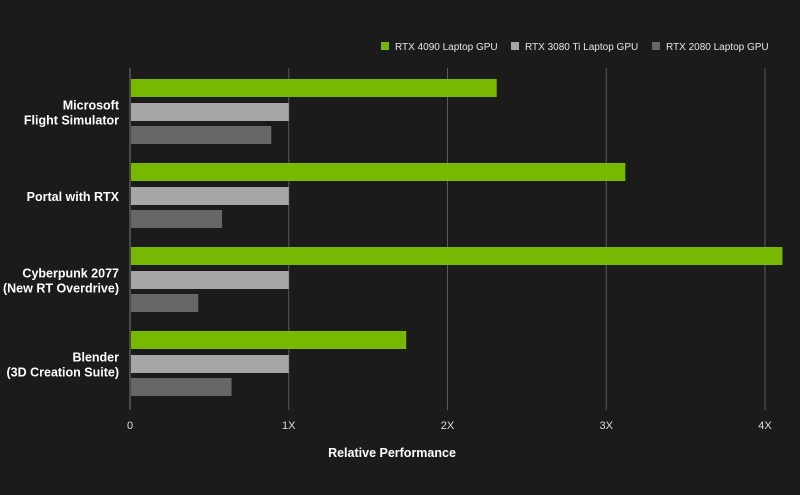 Image resolution: width=800 pixels, height=495 pixels. Describe the element at coordinates (73, 197) in the screenshot. I see `category-label: Portal with RTX` at that location.